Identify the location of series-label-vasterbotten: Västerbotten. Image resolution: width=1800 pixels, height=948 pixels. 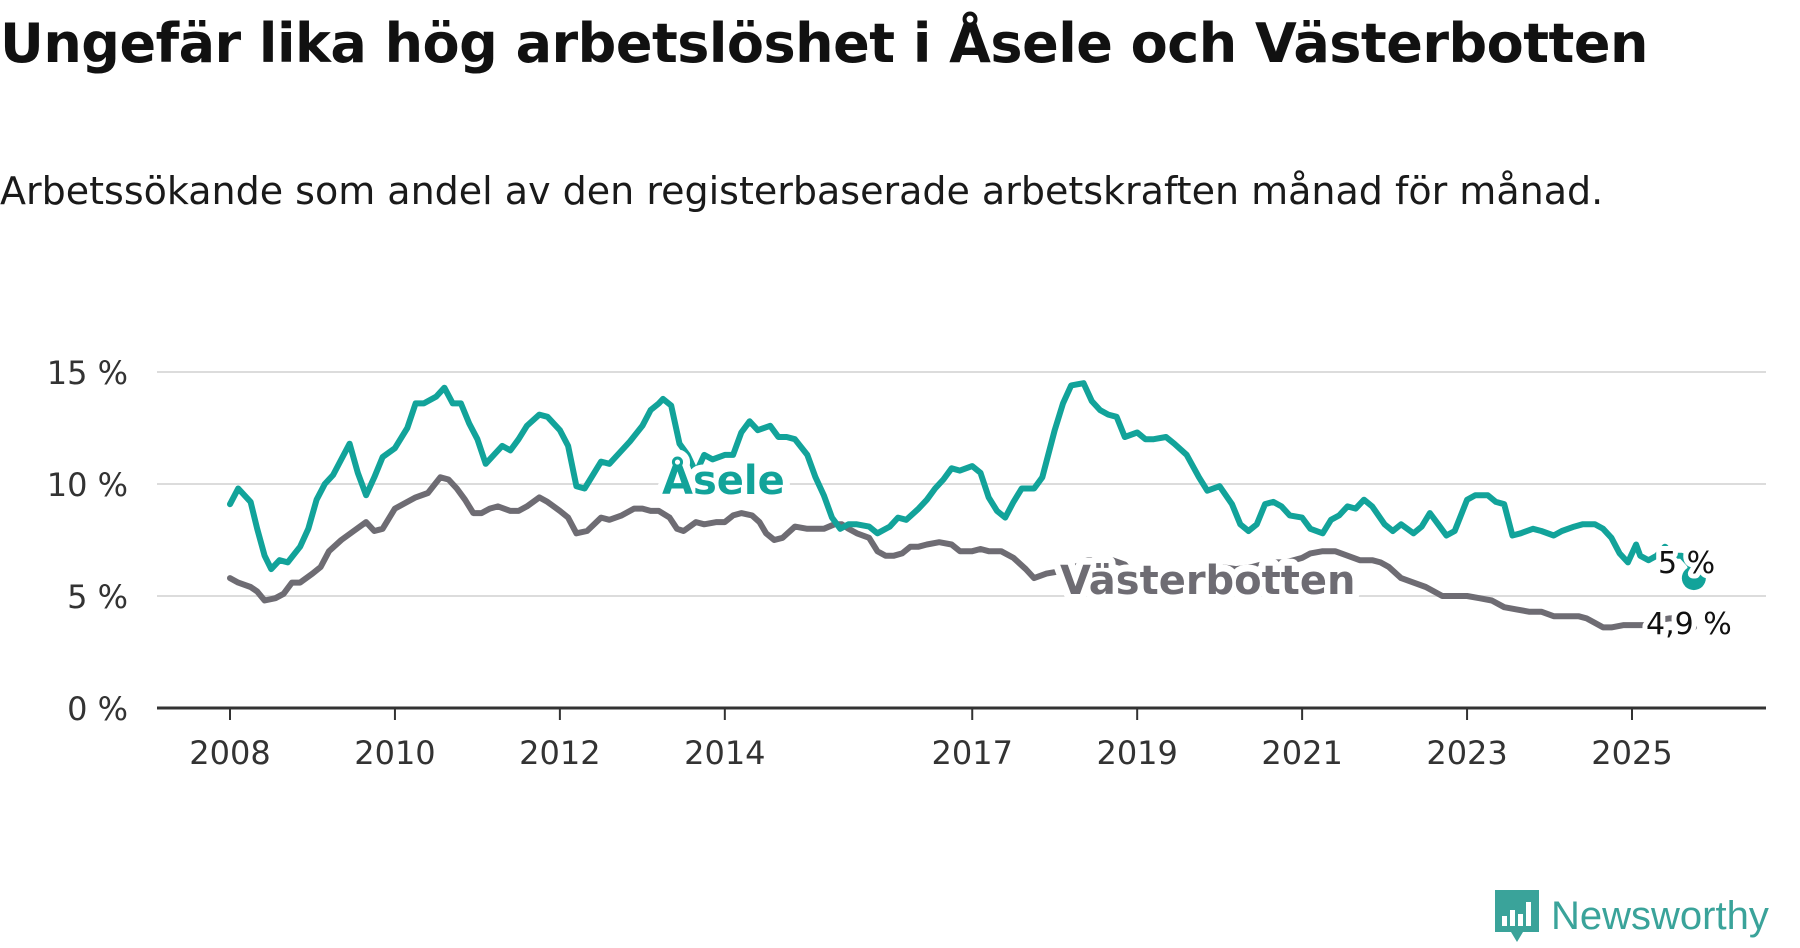
(1208, 581).